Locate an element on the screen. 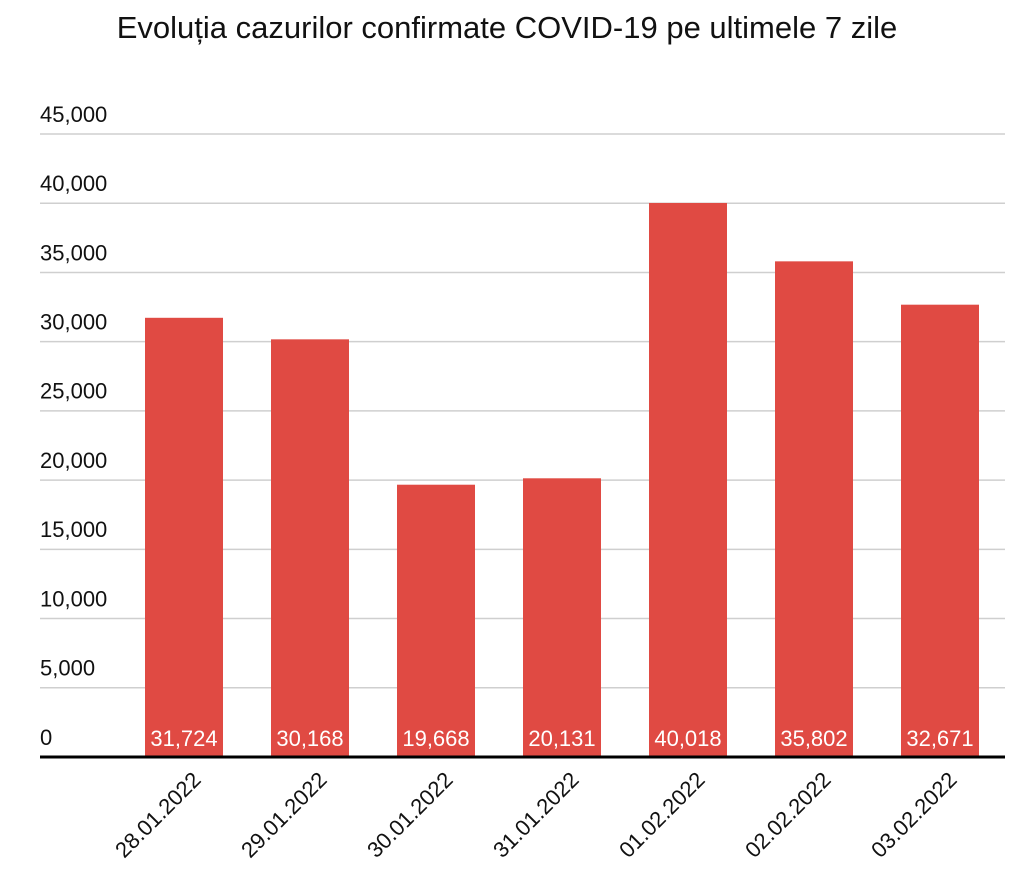 Image resolution: width=1024 pixels, height=881 pixels. y-tick-label: 45,000 is located at coordinates (73, 114).